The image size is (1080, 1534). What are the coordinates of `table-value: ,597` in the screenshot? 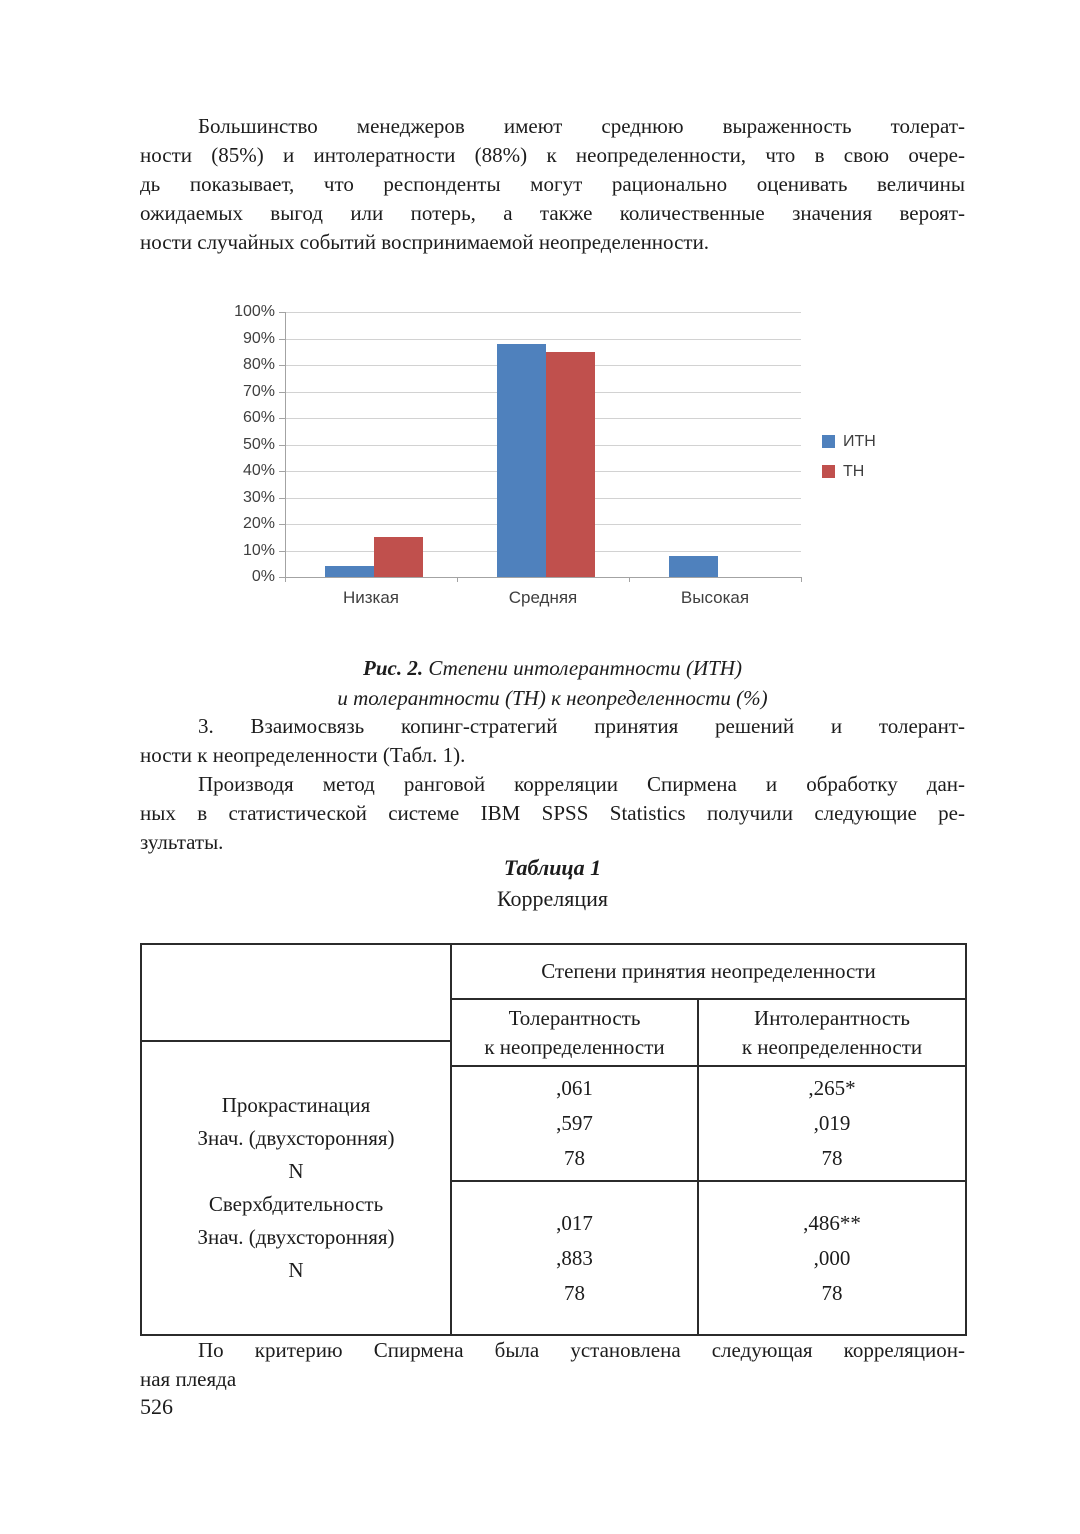 It's located at (574, 1123).